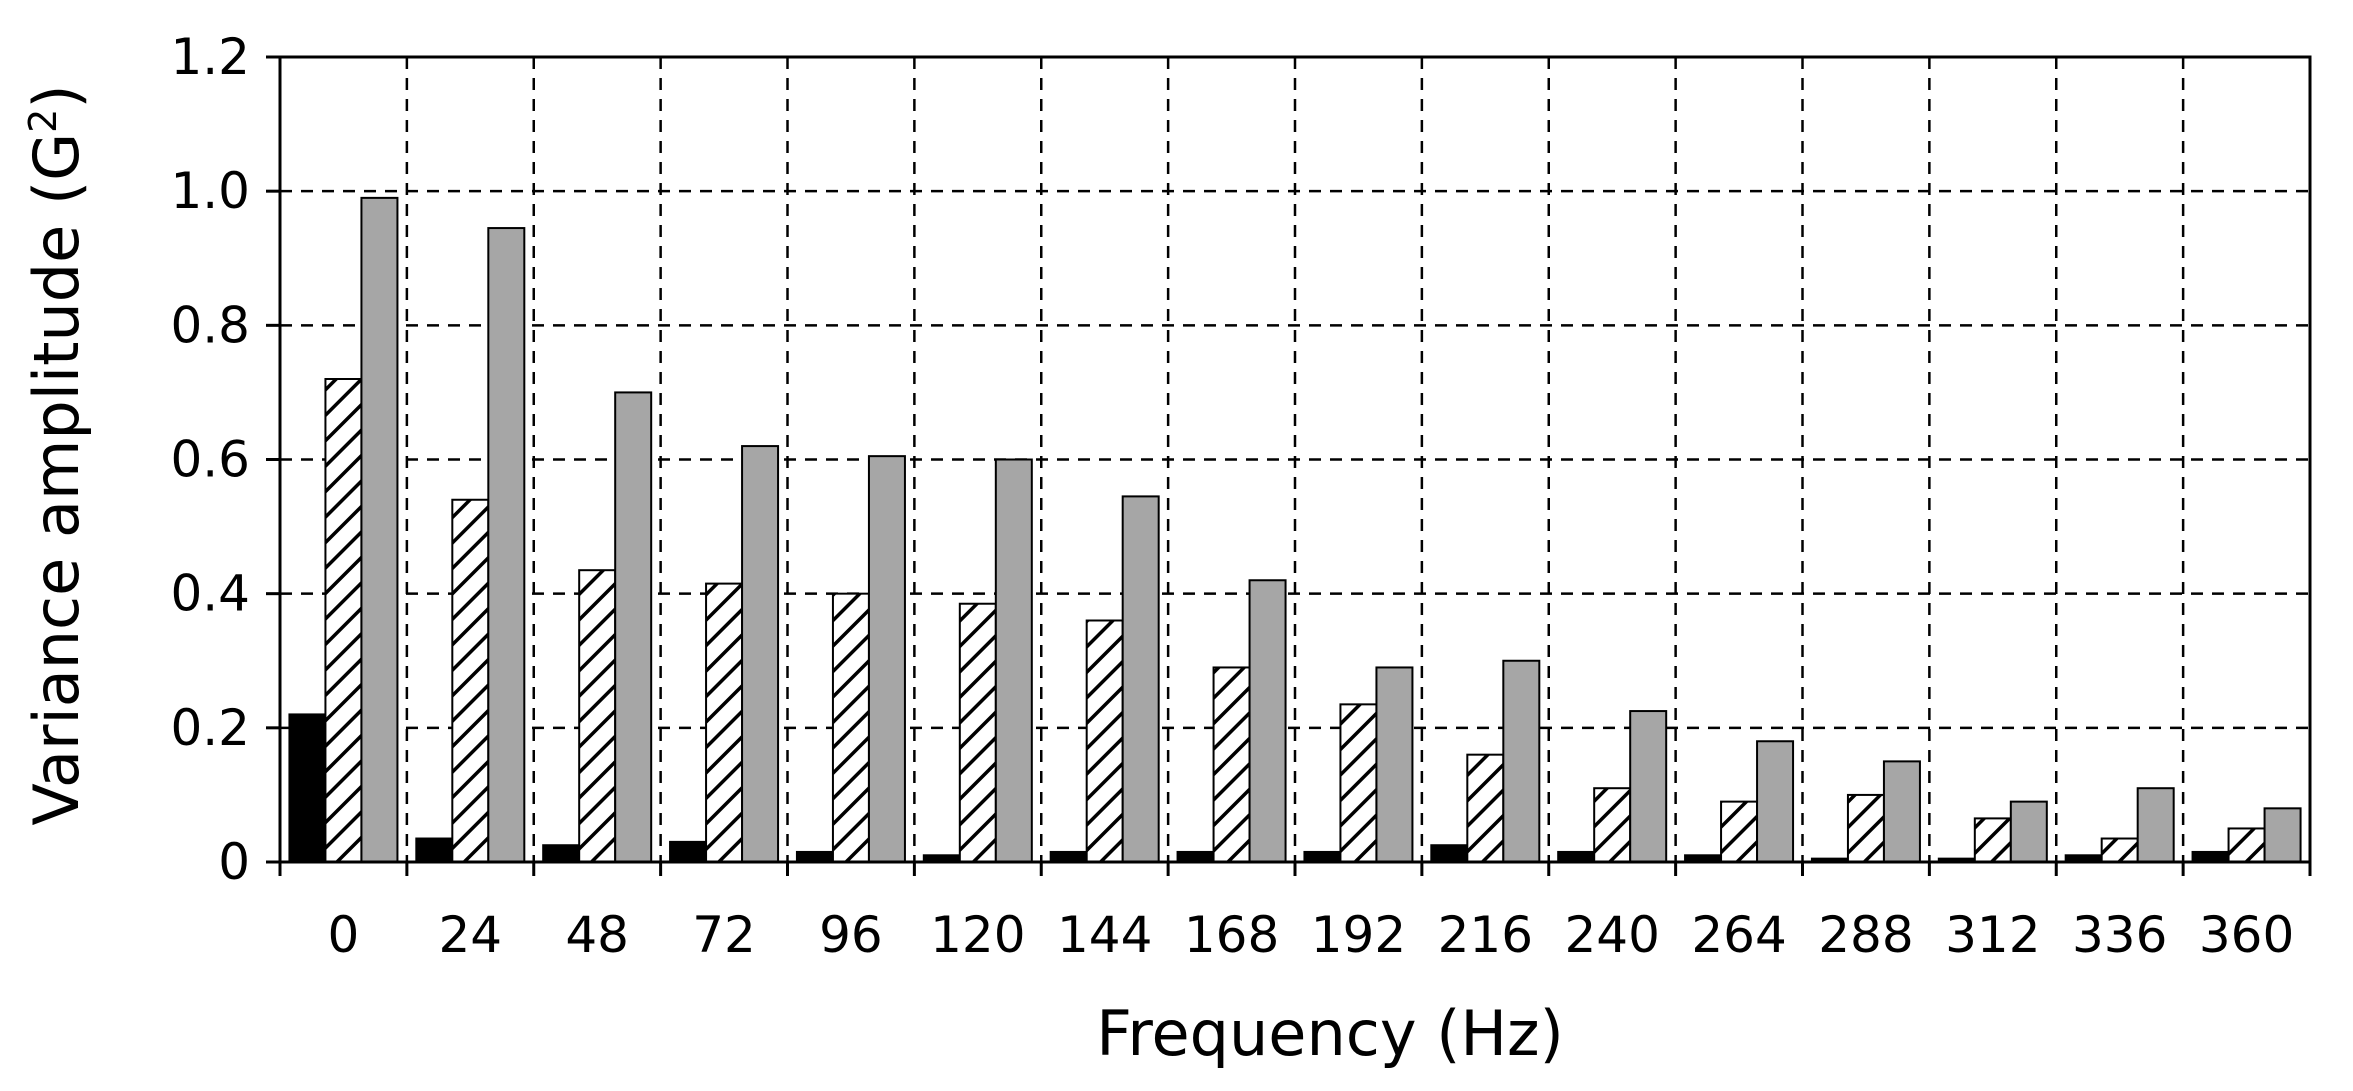 The image size is (2353, 1091). What do you see at coordinates (2246, 935) in the screenshot?
I see `x-tick-label: 360` at bounding box center [2246, 935].